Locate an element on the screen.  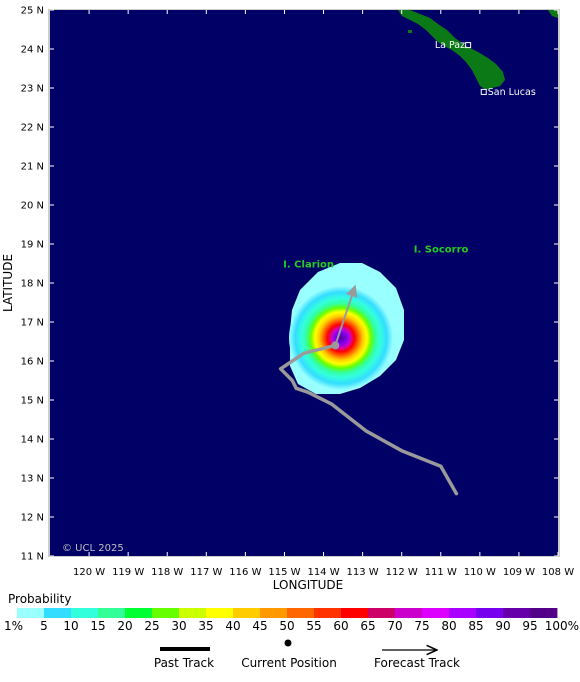
lon-tick-label: 117 W is located at coordinates (206, 572).